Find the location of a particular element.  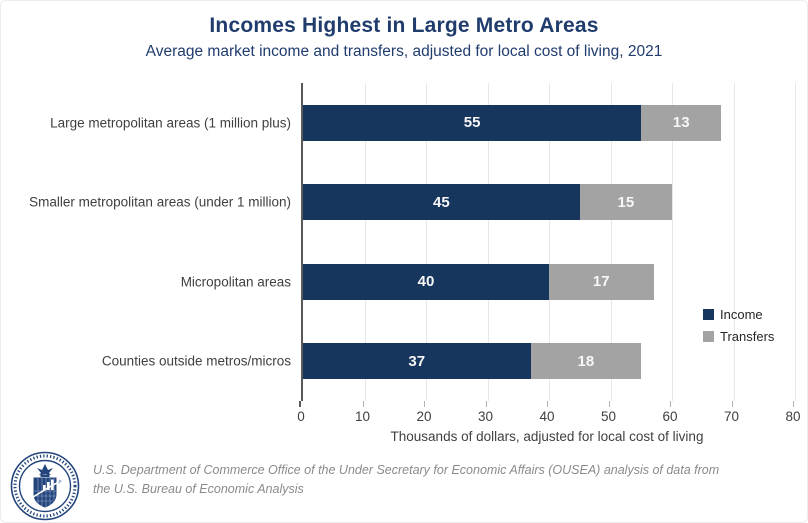

x-axis-ticks: 0 10 20 30 40 50 60 70 80 is located at coordinates (549, 414).